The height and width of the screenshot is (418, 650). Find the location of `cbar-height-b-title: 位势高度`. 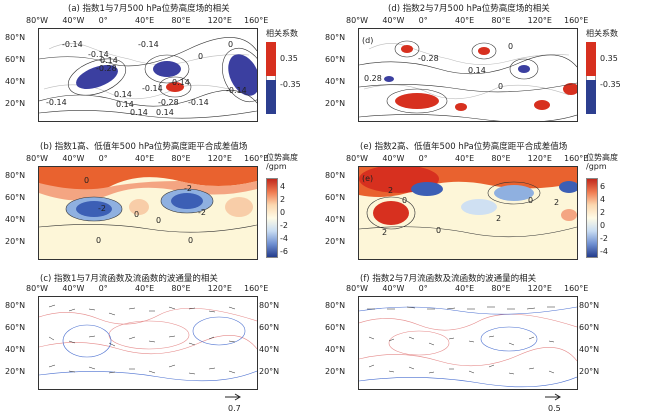

cbar-height-b-title: 位势高度 is located at coordinates (282, 157).